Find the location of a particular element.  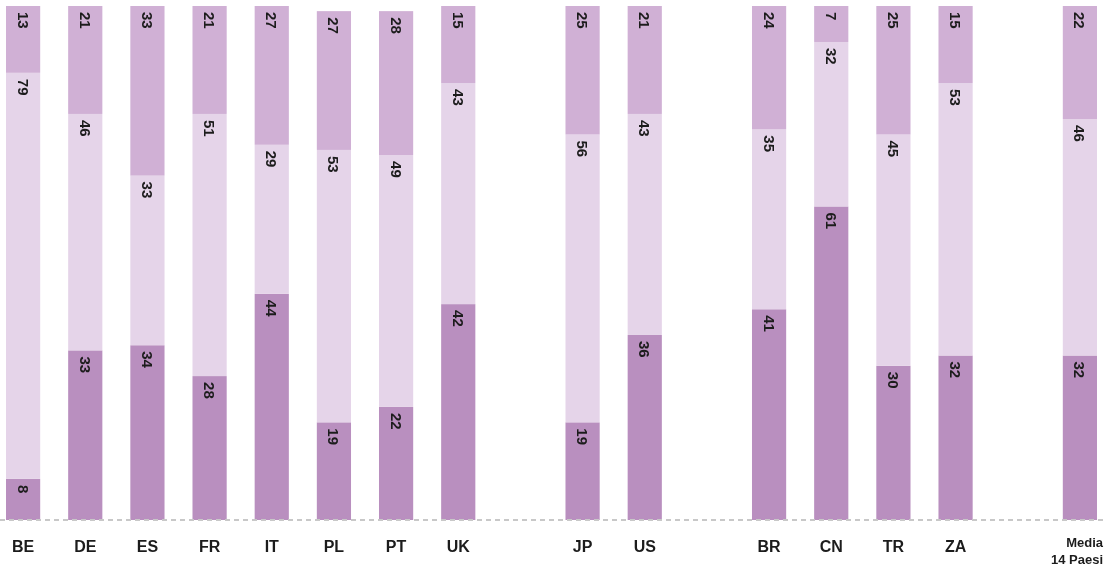

data-label: 8 is located at coordinates (23, 489).